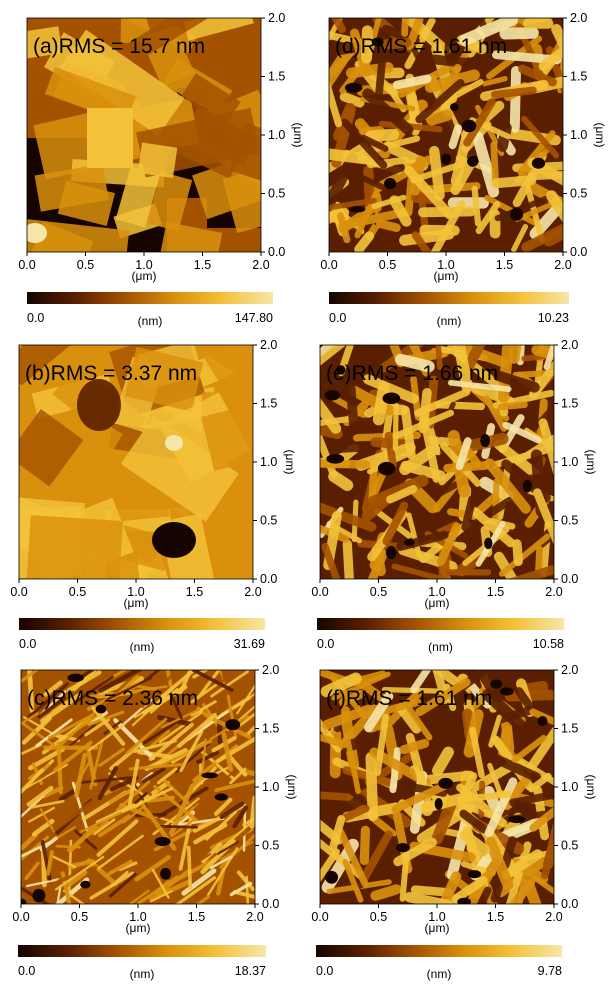 Image resolution: width=608 pixels, height=990 pixels. Describe the element at coordinates (550, 971) in the screenshot. I see `colorbar-max-label: 9.78` at that location.